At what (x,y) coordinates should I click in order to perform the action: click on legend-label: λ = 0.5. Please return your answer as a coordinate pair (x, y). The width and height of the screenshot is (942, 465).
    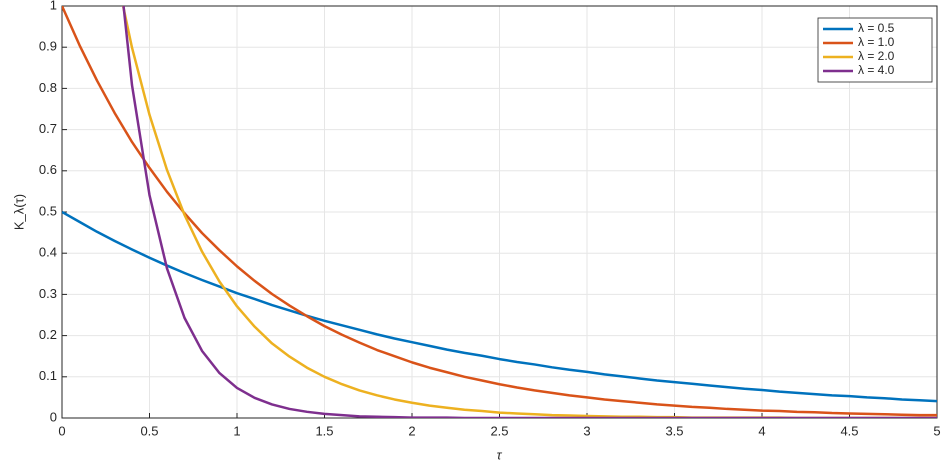
    Looking at the image, I should click on (876, 28).